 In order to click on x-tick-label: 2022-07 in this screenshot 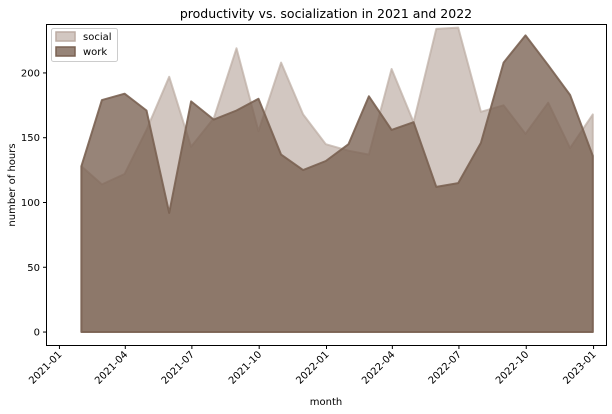, I will do `click(445, 367)`.